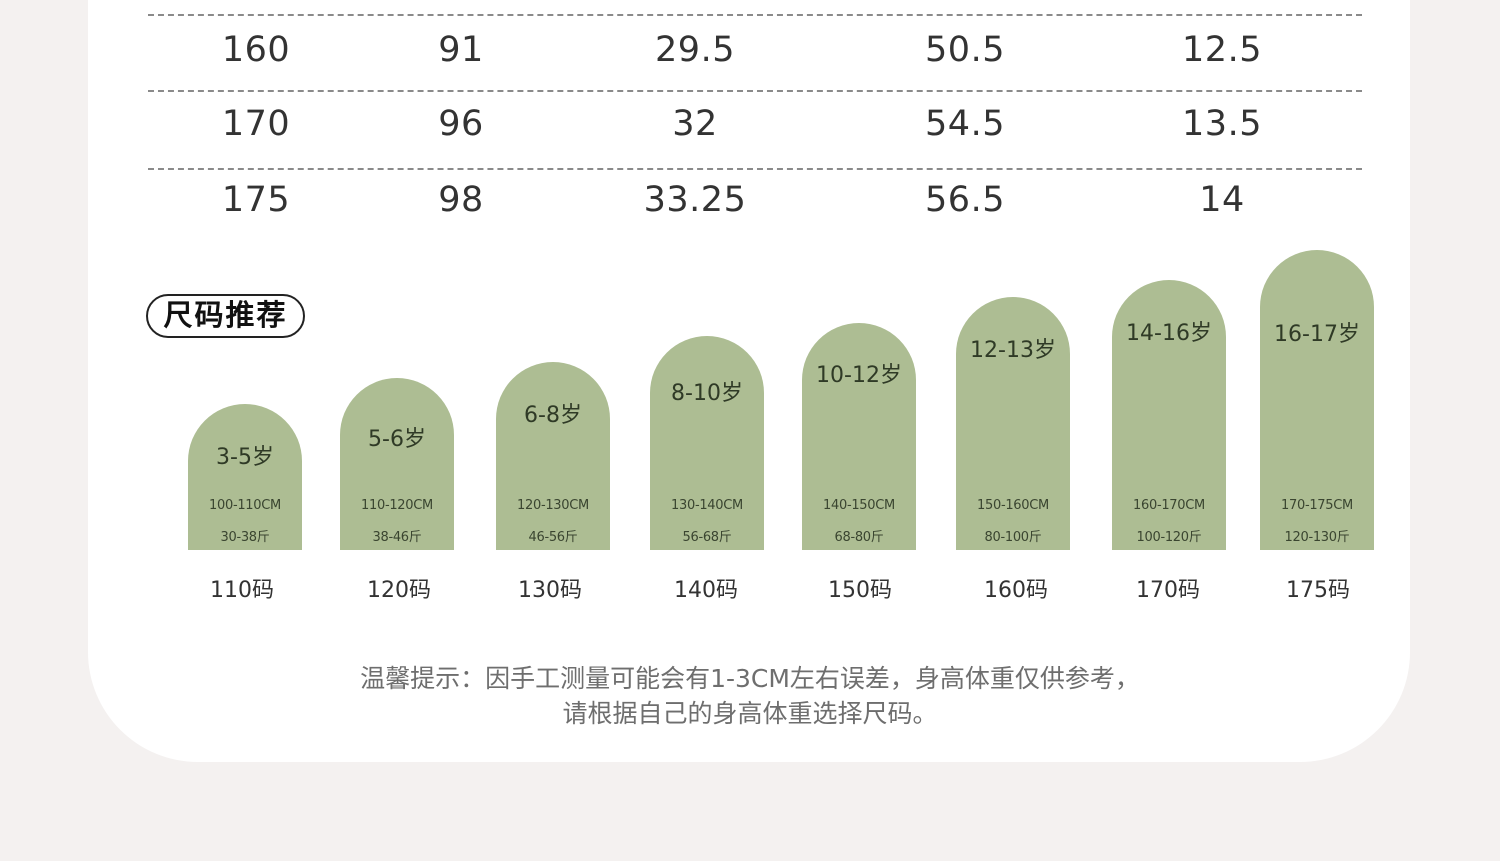 The height and width of the screenshot is (861, 1500). I want to click on table-cell: 56.5, so click(965, 200).